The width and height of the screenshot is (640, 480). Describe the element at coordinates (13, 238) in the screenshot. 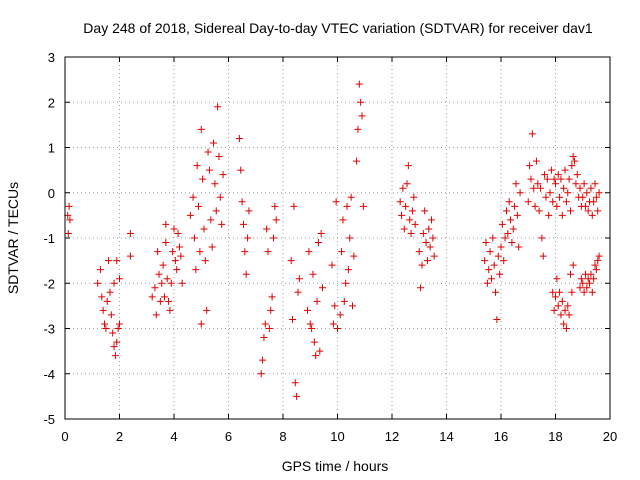

I see `y-axis-label: SDTVAR / TECUs` at that location.